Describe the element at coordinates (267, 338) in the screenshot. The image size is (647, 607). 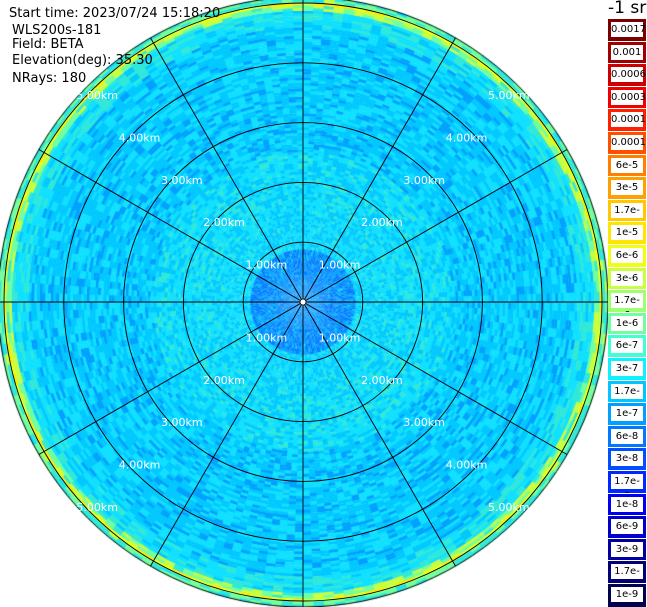
I see `range-label-225-1: 1.00km` at that location.